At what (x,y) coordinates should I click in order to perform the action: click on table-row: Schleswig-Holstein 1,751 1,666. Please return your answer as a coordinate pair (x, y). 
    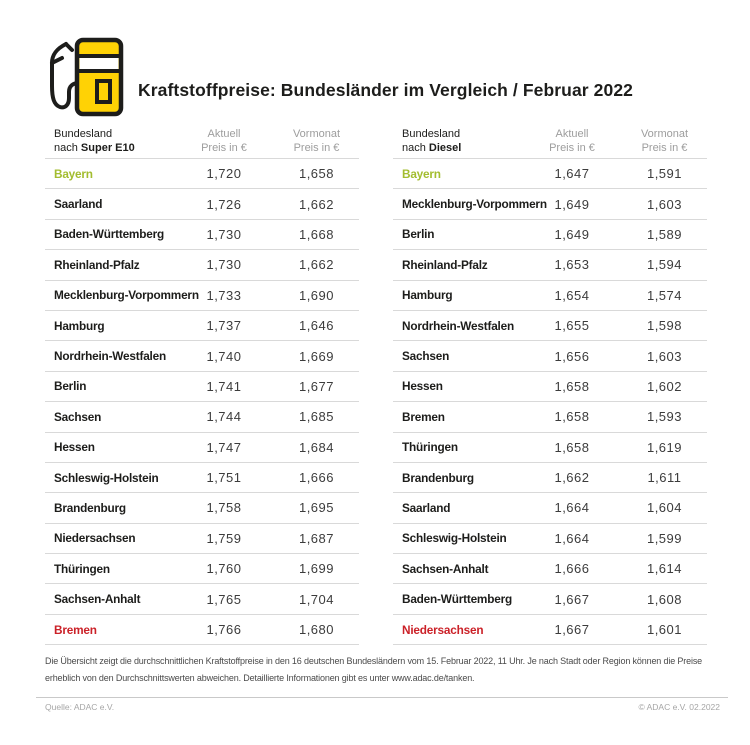
    Looking at the image, I should click on (202, 478).